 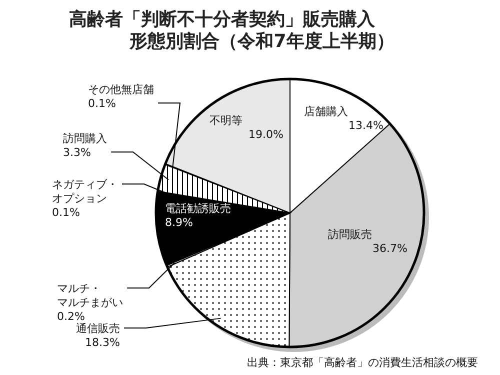 What do you see at coordinates (226, 120) in the screenshot?
I see `slice-label: 不明等` at bounding box center [226, 120].